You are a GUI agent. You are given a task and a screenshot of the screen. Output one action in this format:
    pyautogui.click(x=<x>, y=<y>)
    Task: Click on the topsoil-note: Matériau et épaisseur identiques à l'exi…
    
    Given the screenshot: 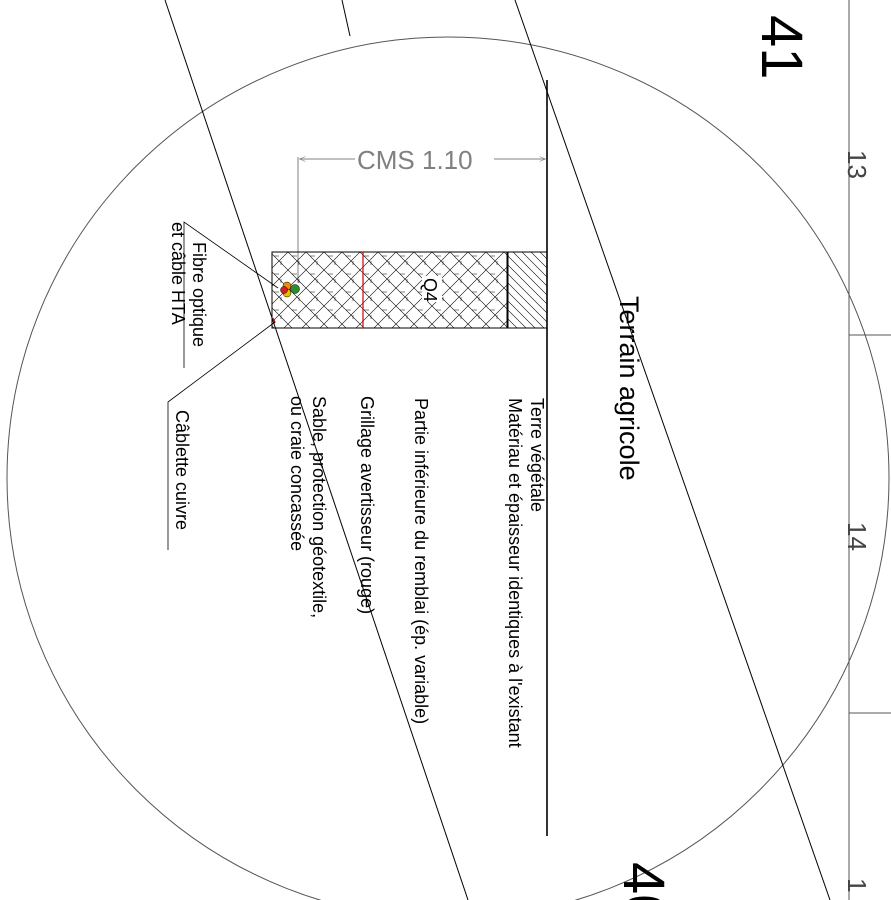 What is the action you would take?
    pyautogui.click(x=515, y=573)
    